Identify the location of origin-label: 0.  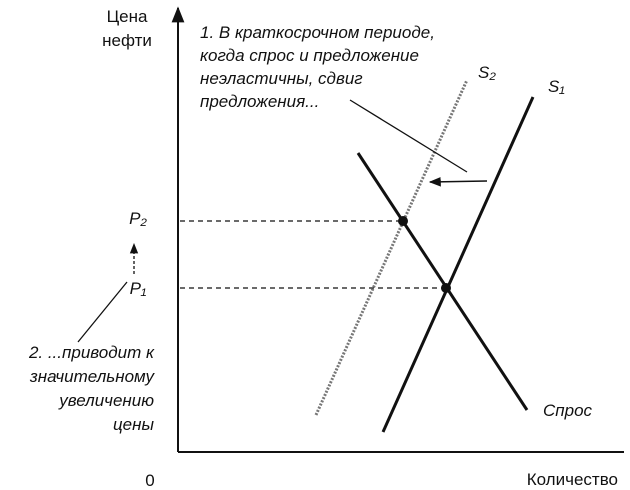
(149, 480).